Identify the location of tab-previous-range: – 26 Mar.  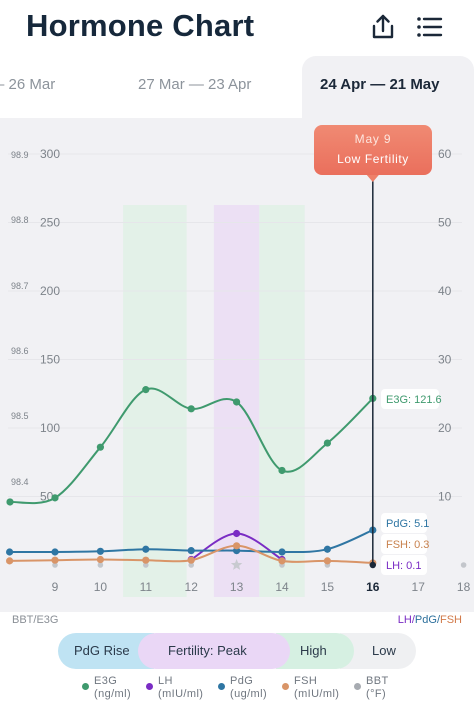
(28, 84).